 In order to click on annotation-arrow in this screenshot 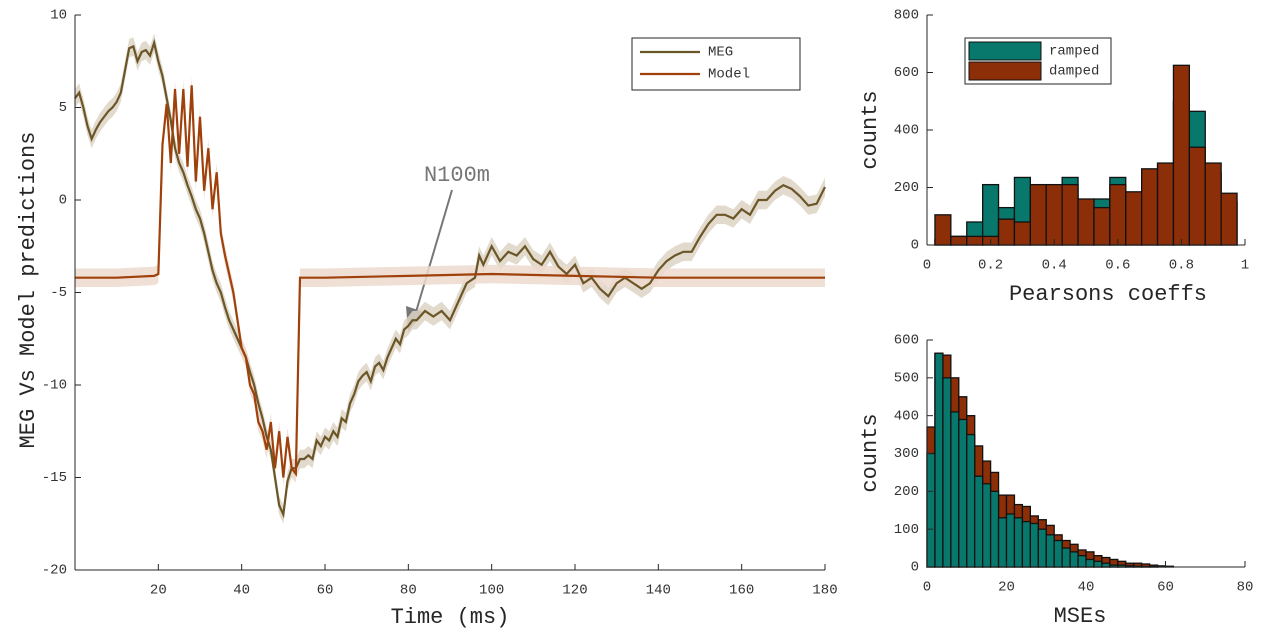, I will do `click(434, 251)`.